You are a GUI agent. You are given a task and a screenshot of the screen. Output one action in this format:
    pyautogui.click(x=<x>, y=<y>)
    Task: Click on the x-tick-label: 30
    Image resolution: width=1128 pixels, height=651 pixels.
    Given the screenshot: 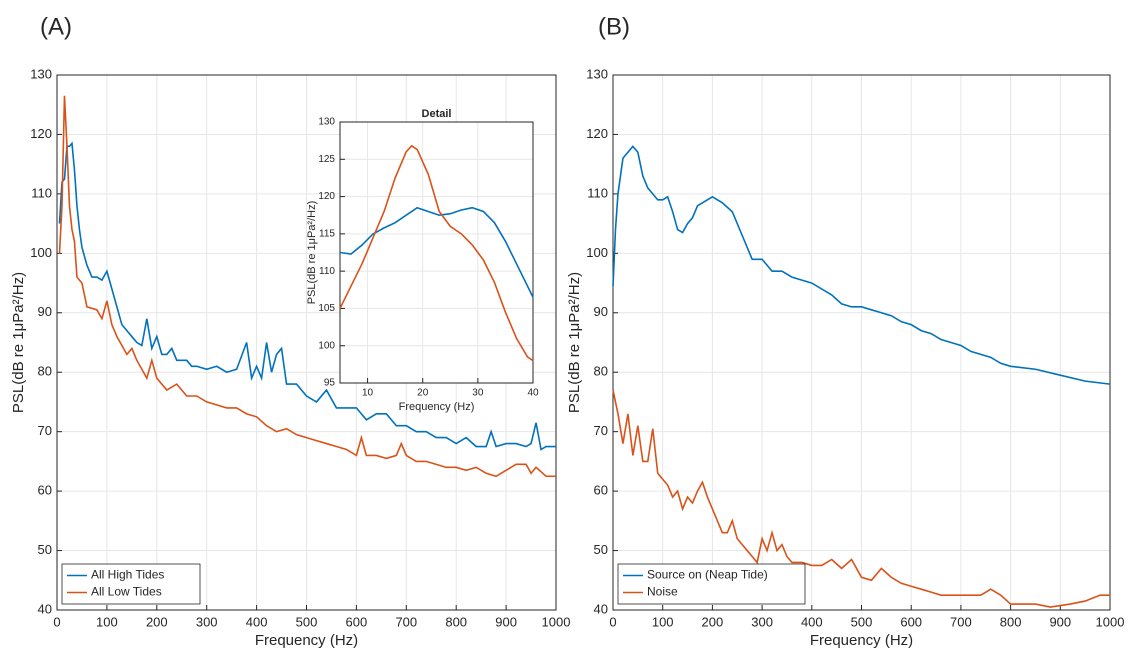 What is the action you would take?
    pyautogui.click(x=478, y=393)
    